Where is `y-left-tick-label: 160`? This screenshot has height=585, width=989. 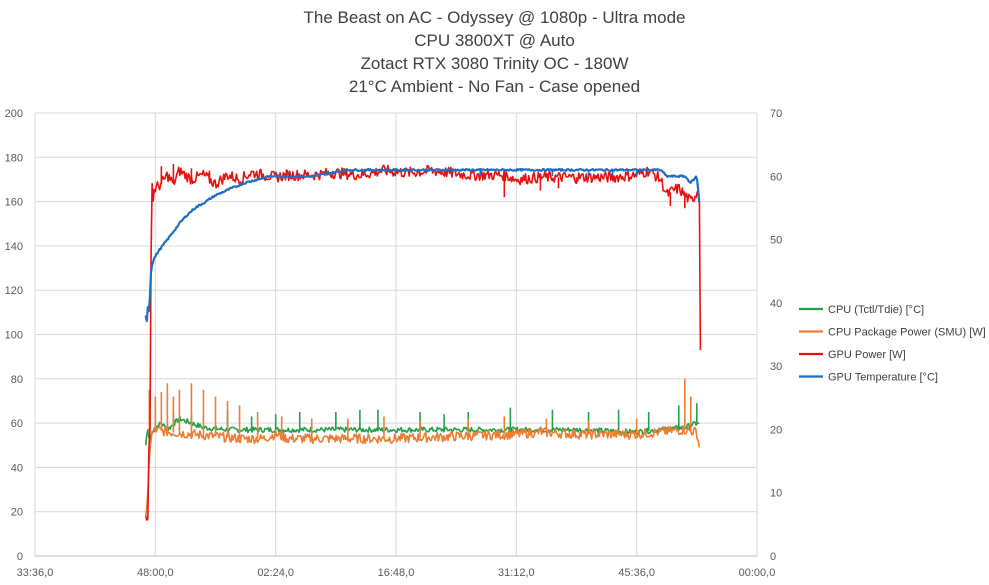
y-left-tick-label: 160 is located at coordinates (14, 203).